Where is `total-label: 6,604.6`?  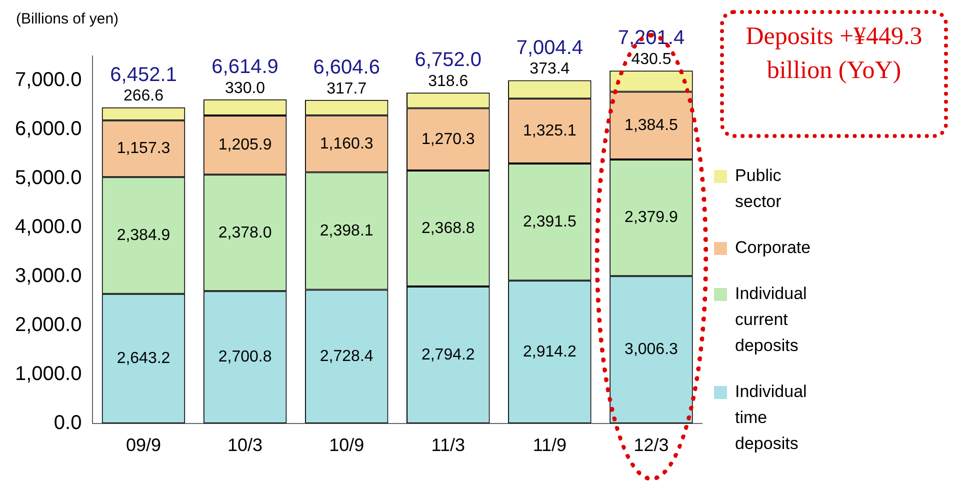
total-label: 6,604.6 is located at coordinates (346, 67).